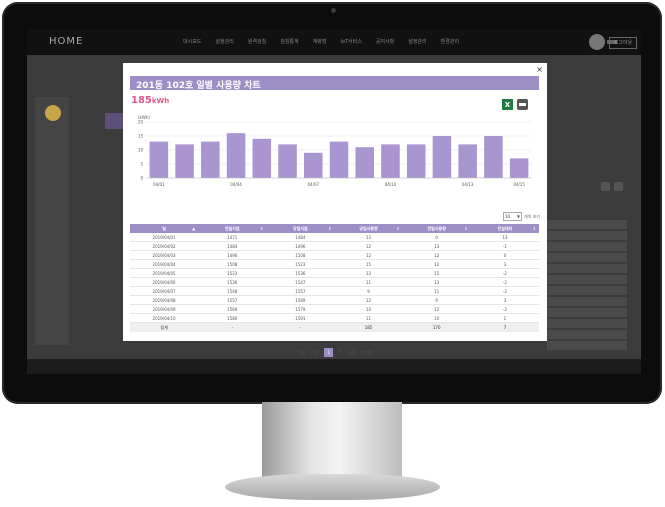 Image resolution: width=665 pixels, height=507 pixels. What do you see at coordinates (467, 161) in the screenshot?
I see `chart-bar-04/13` at bounding box center [467, 161].